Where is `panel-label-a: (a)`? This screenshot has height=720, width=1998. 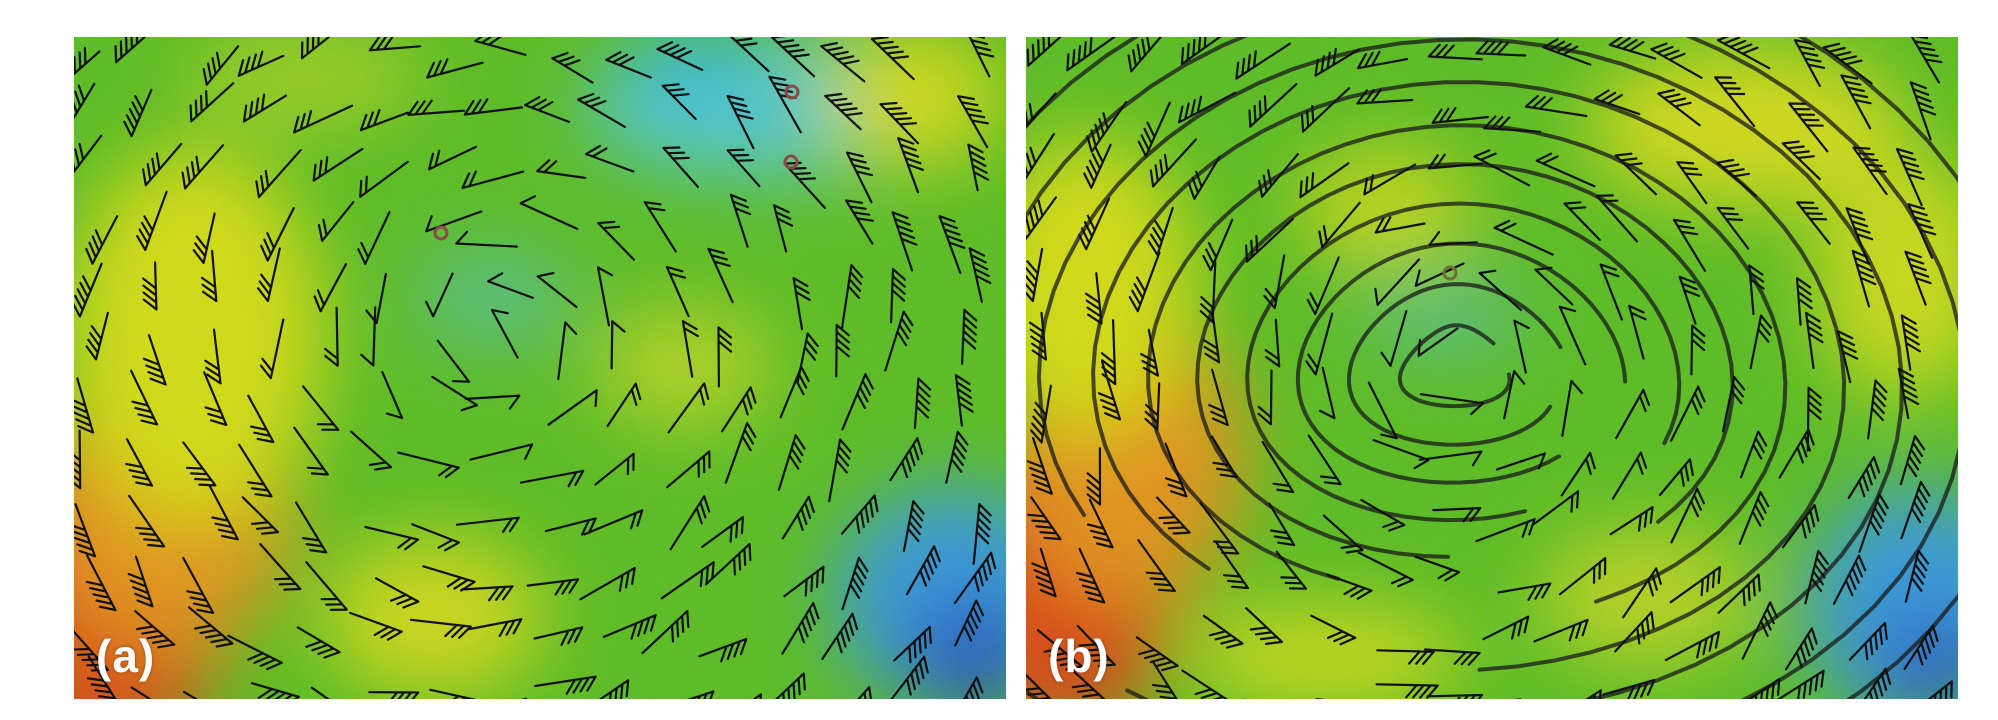
panel-label-a: (a) is located at coordinates (126, 656).